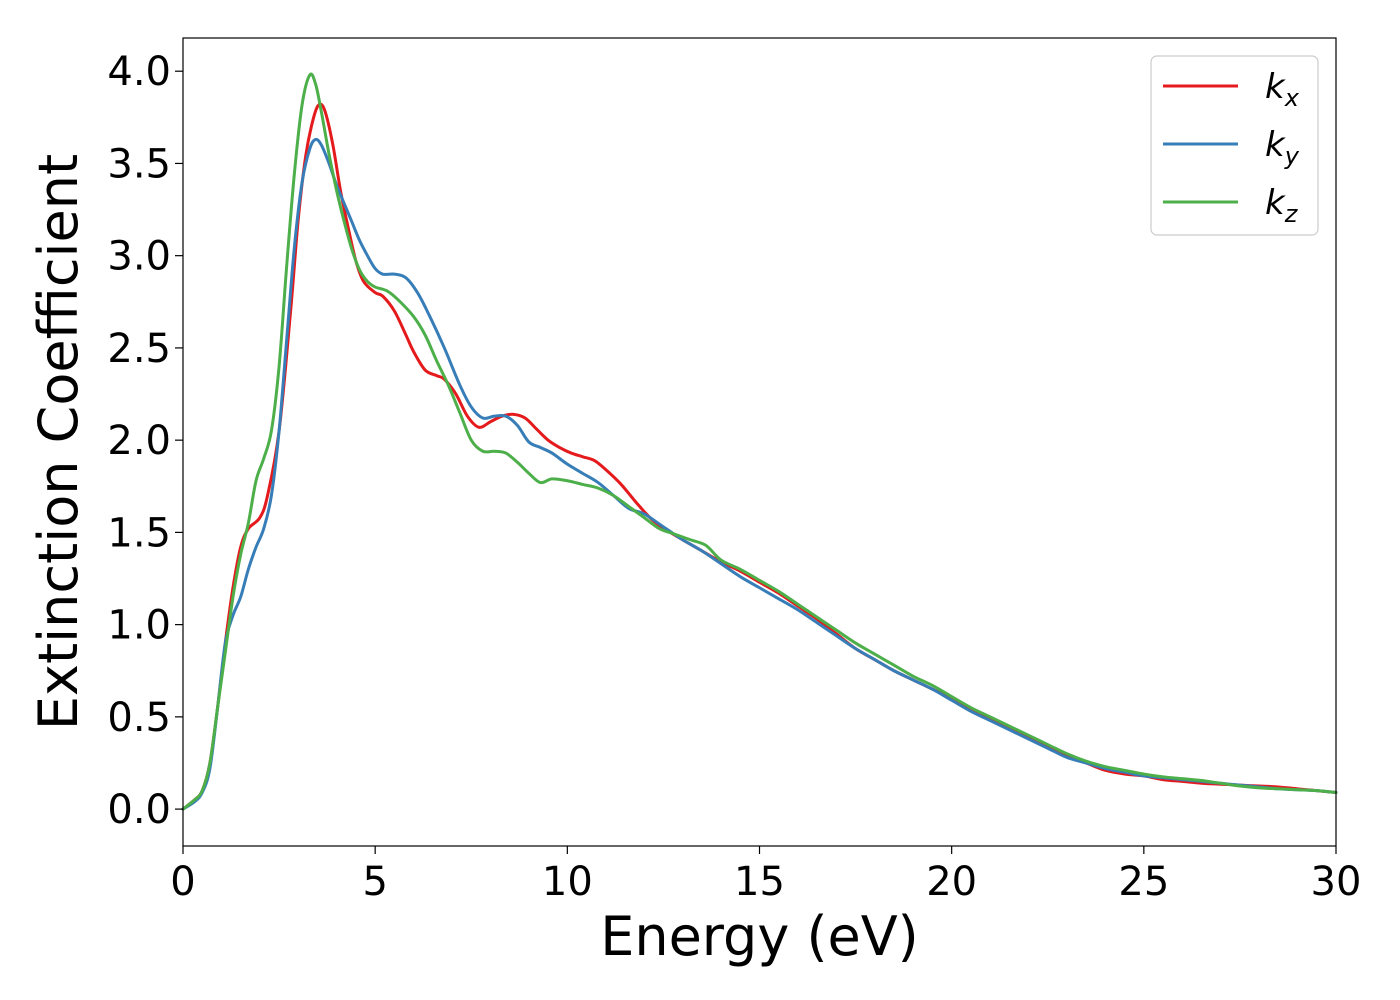 The width and height of the screenshot is (1400, 1000). Describe the element at coordinates (1282, 89) in the screenshot. I see `legend-label-kx: kx` at that location.